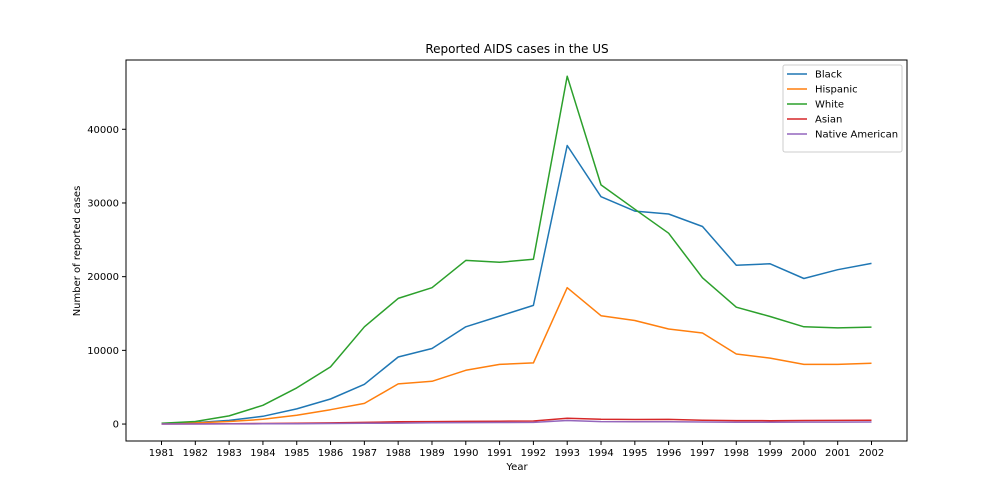 This screenshot has width=1008, height=504. What do you see at coordinates (634, 453) in the screenshot?
I see `x-tick-label: 1995` at bounding box center [634, 453].